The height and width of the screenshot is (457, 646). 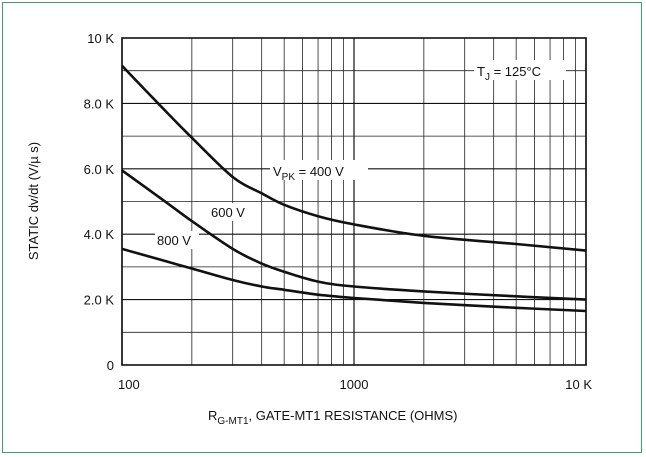 I want to click on xlabel-r: R, so click(x=212, y=415).